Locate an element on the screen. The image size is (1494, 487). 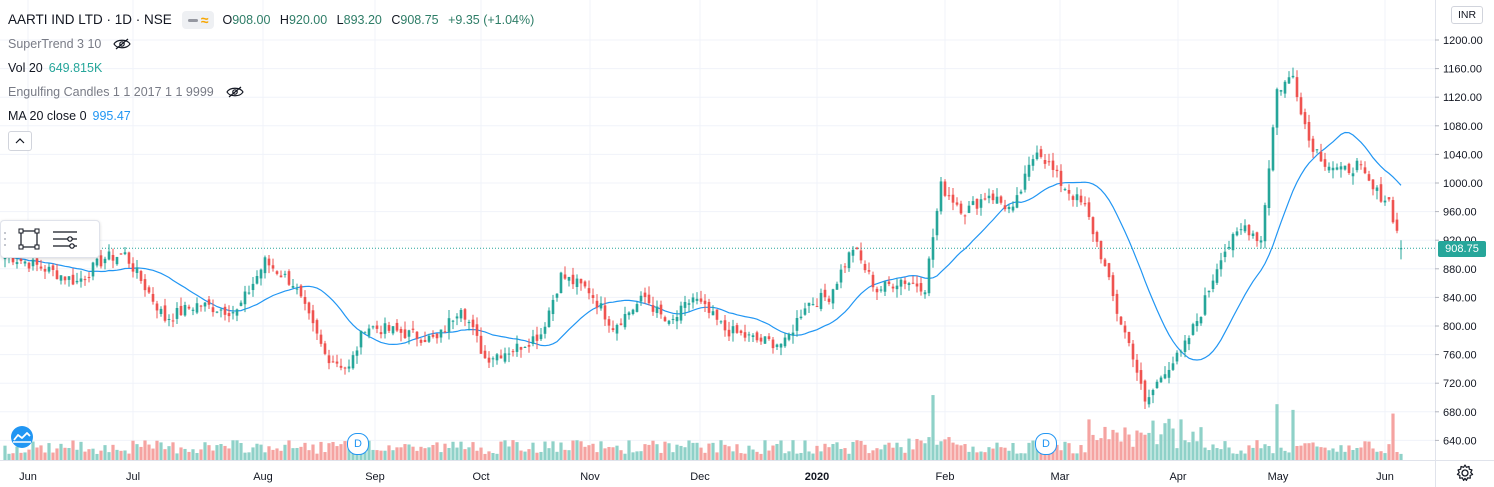
currency-label: INR is located at coordinates (1467, 15).